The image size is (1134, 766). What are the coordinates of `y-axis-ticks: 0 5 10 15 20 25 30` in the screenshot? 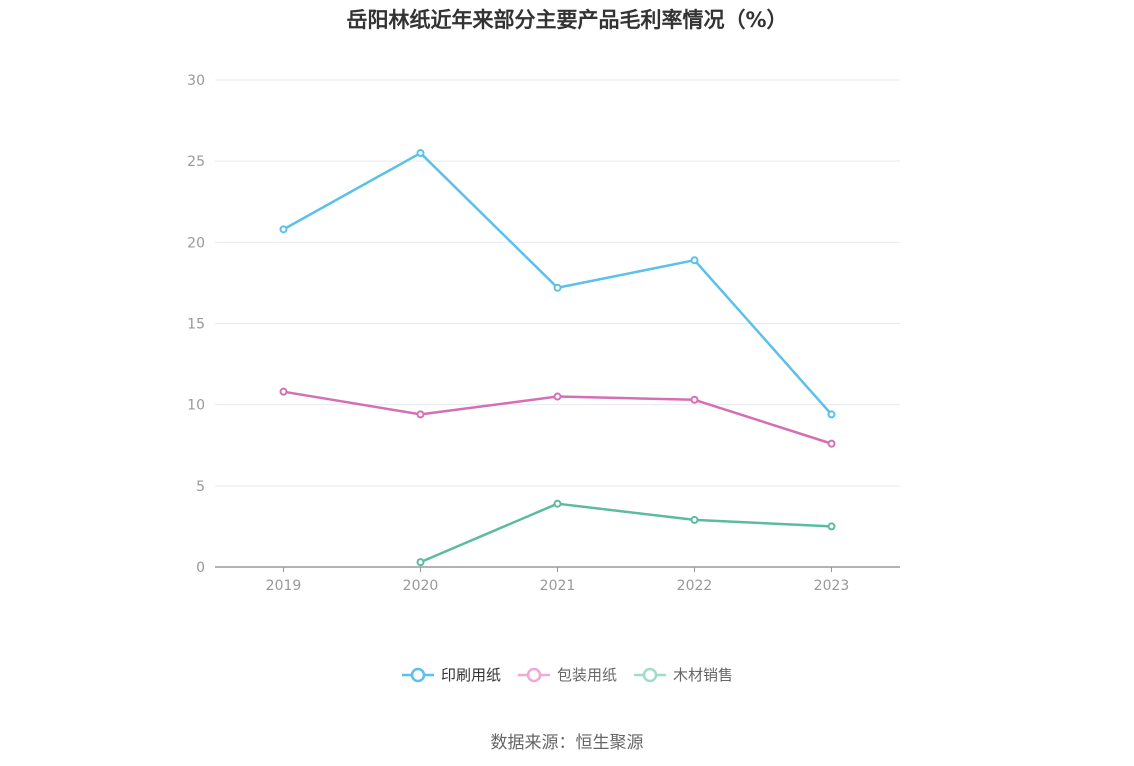 It's located at (196, 324).